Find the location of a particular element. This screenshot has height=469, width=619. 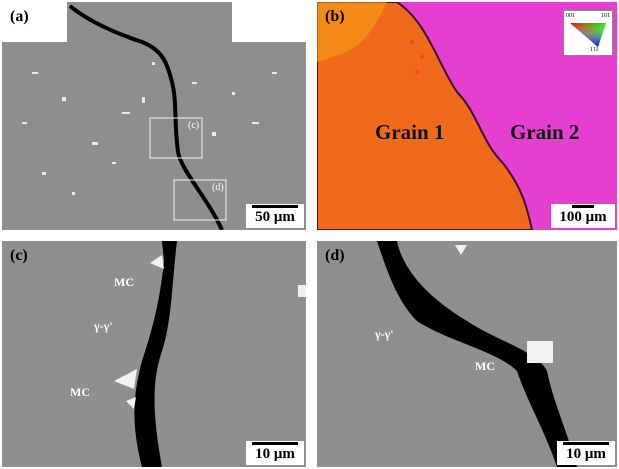

key-101: 101 is located at coordinates (605, 16).